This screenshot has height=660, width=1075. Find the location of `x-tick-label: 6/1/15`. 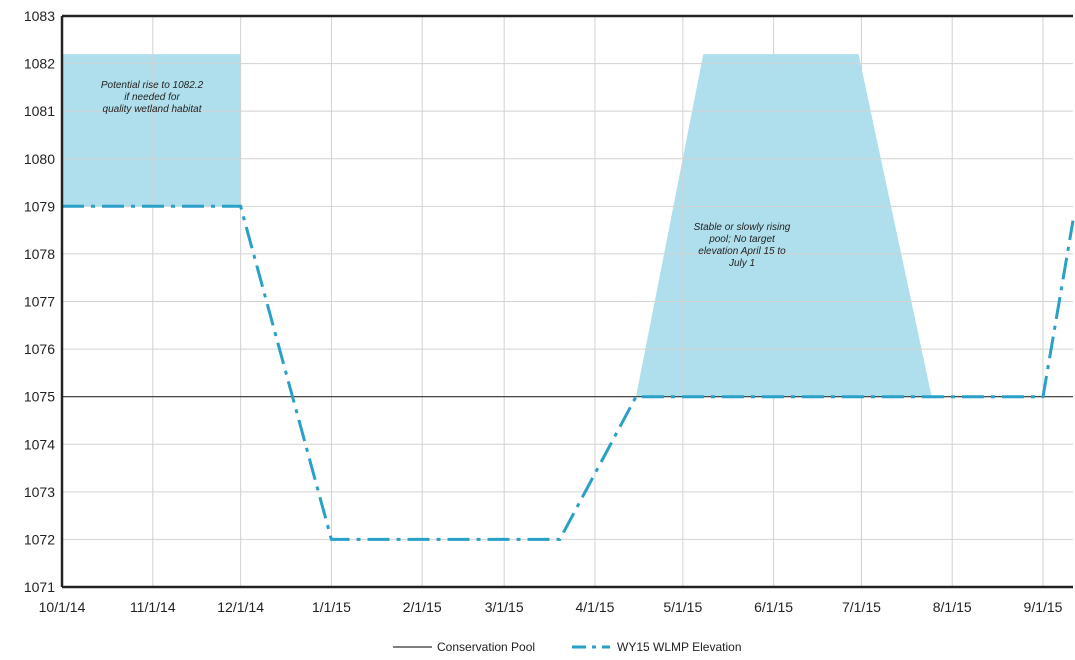

x-tick-label: 6/1/15 is located at coordinates (773, 607).